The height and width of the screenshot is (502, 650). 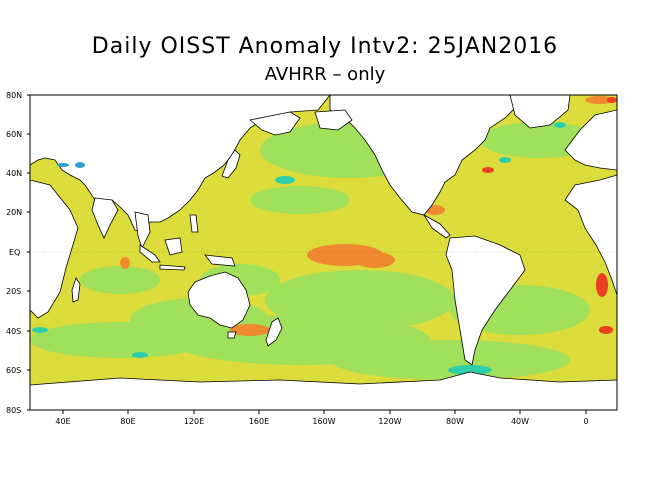 I want to click on java-land, so click(x=172, y=267).